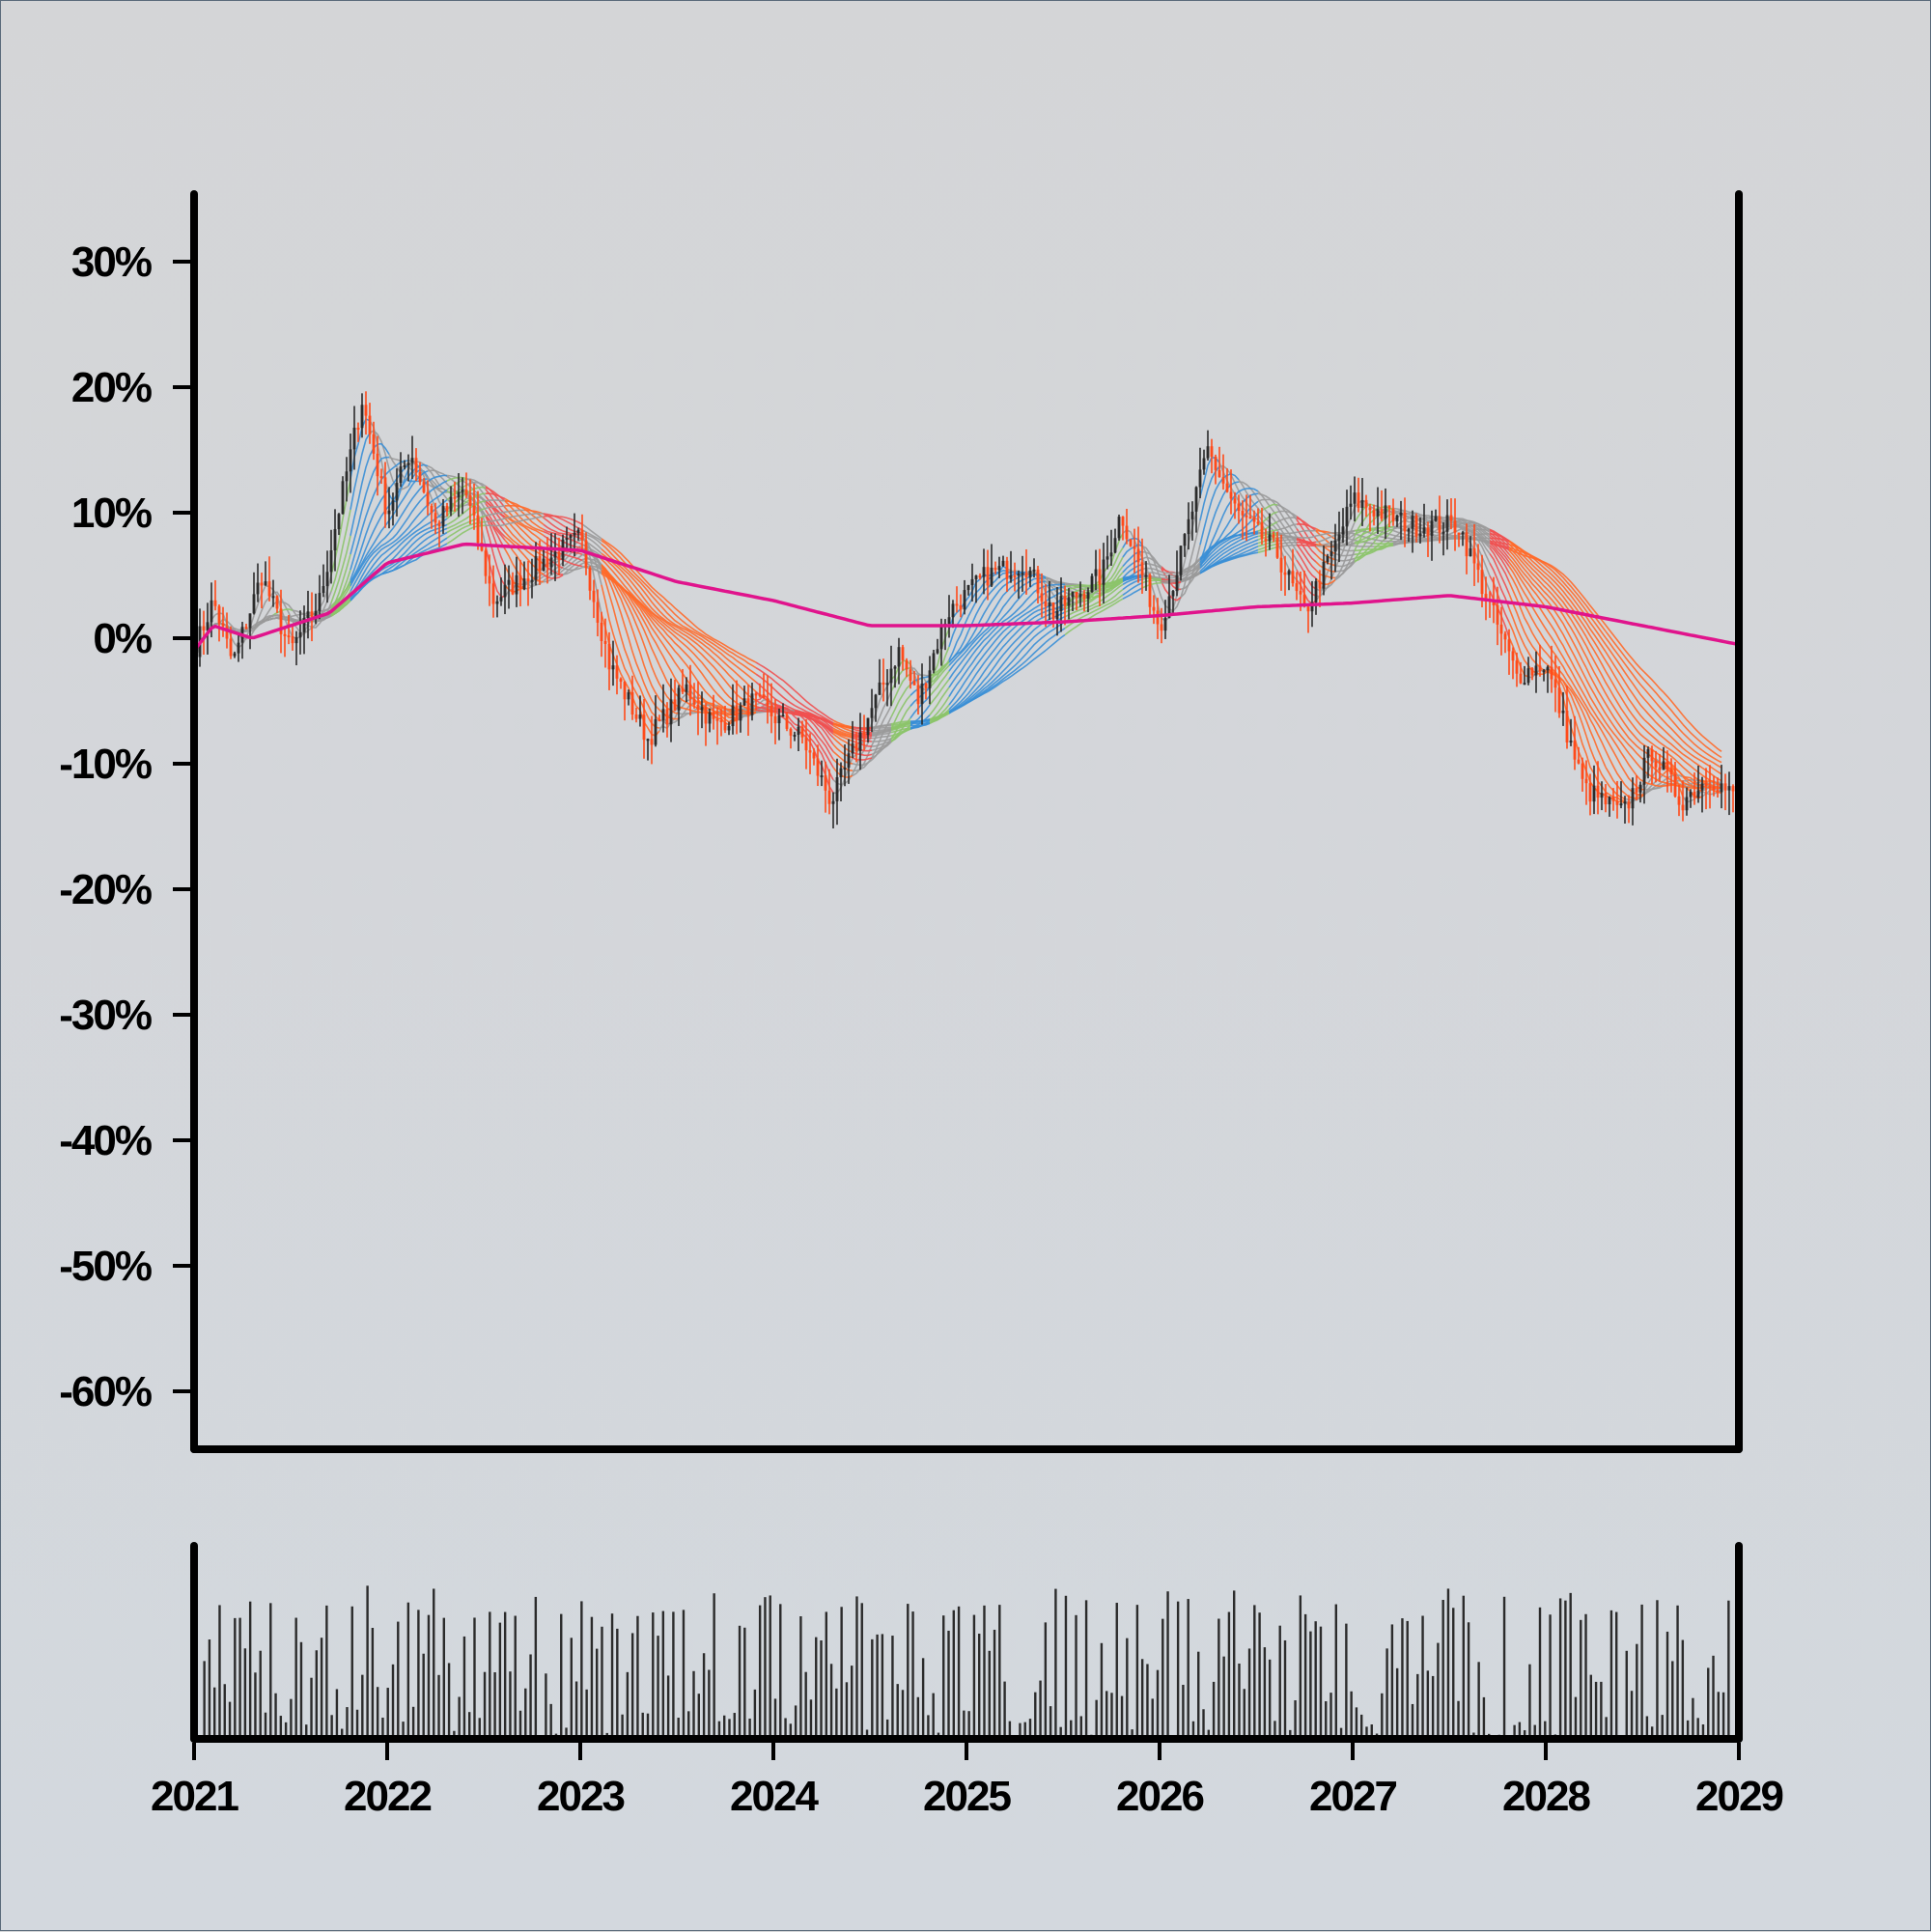 This screenshot has width=1931, height=1932. What do you see at coordinates (774, 1797) in the screenshot?
I see `x-tick-label: 2024` at bounding box center [774, 1797].